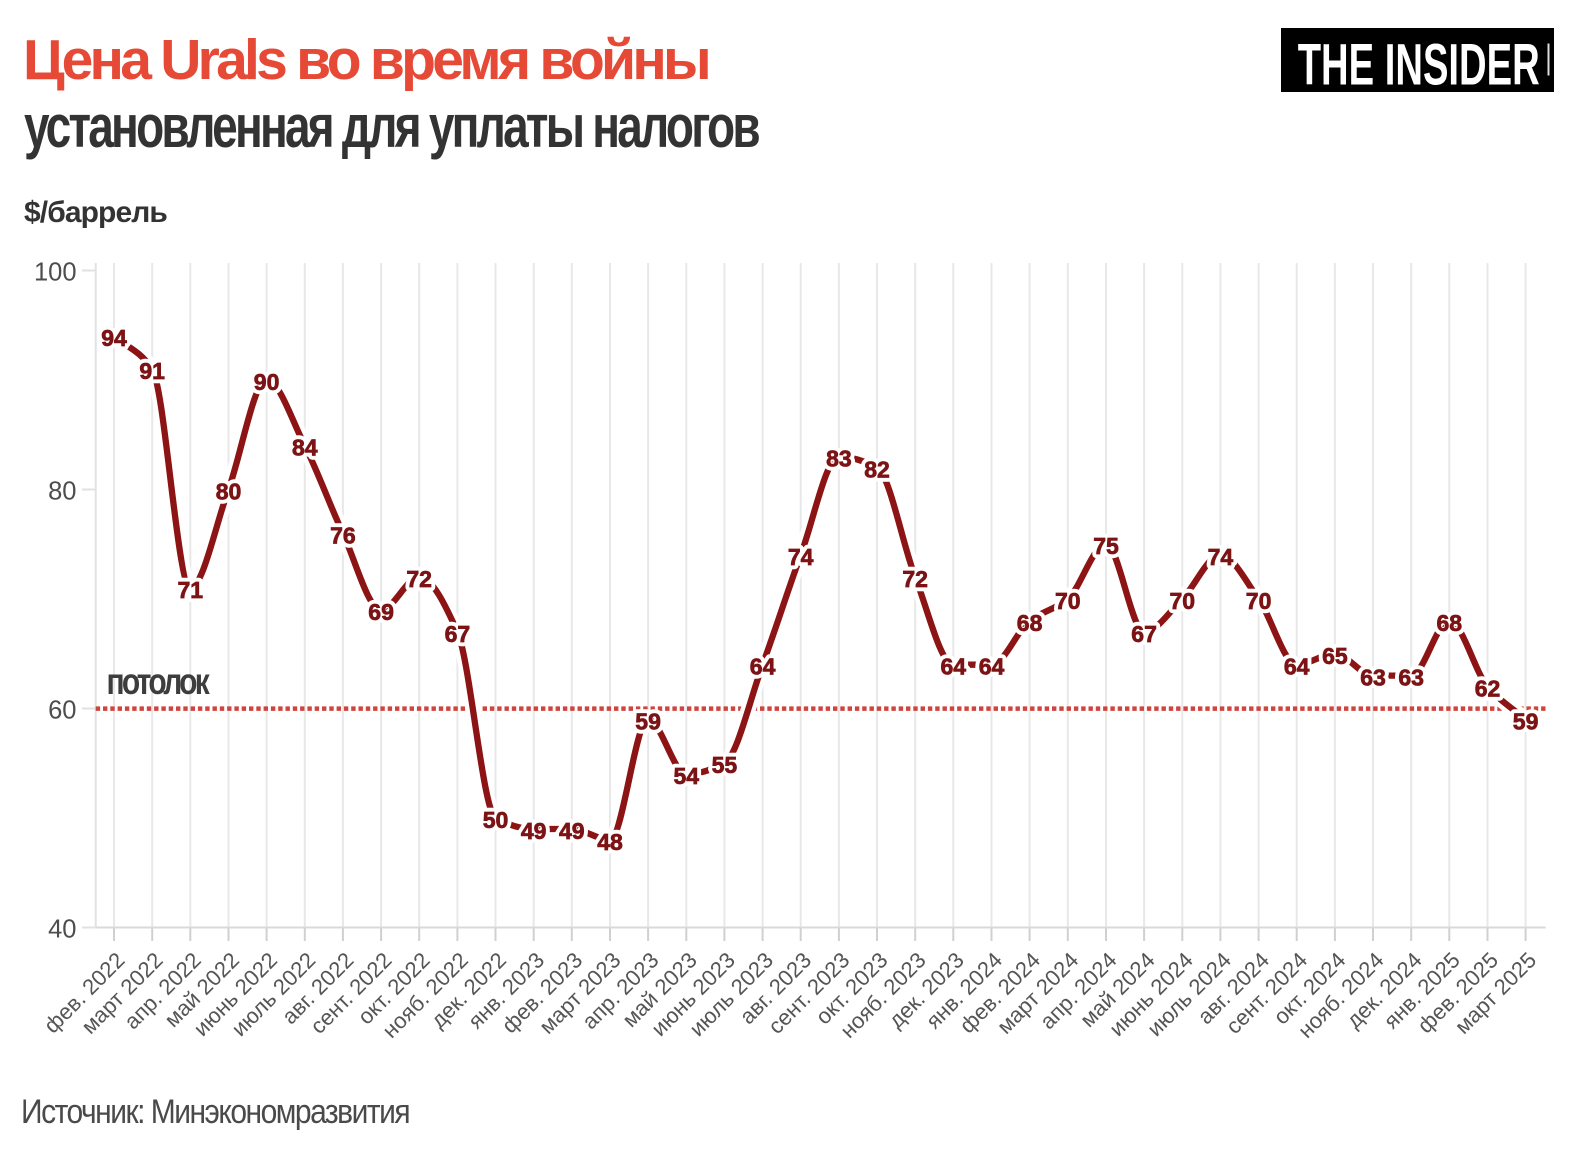 Image resolution: width=1588 pixels, height=1150 pixels. Describe the element at coordinates (1335, 656) in the screenshot. I see `svg-text: 65` at that location.